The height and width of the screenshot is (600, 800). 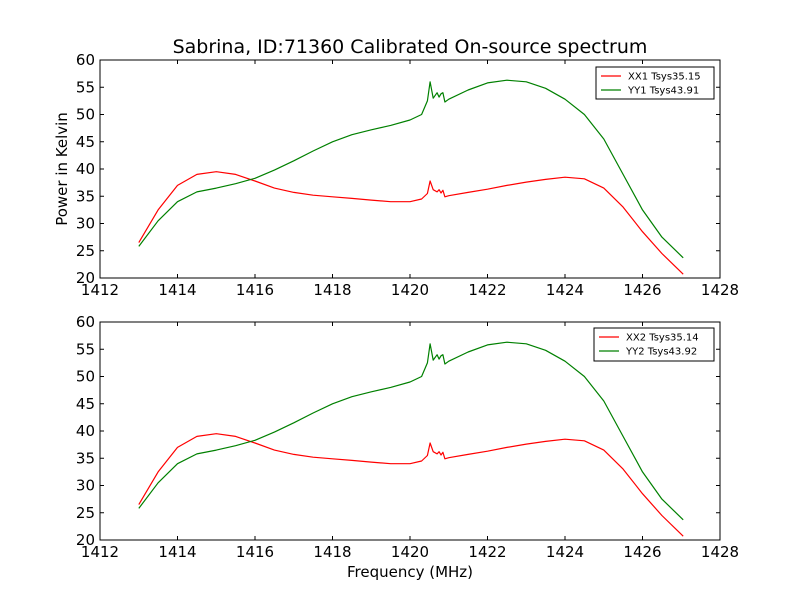 What do you see at coordinates (85, 87) in the screenshot?
I see `top-y-tick-label: 55` at bounding box center [85, 87].